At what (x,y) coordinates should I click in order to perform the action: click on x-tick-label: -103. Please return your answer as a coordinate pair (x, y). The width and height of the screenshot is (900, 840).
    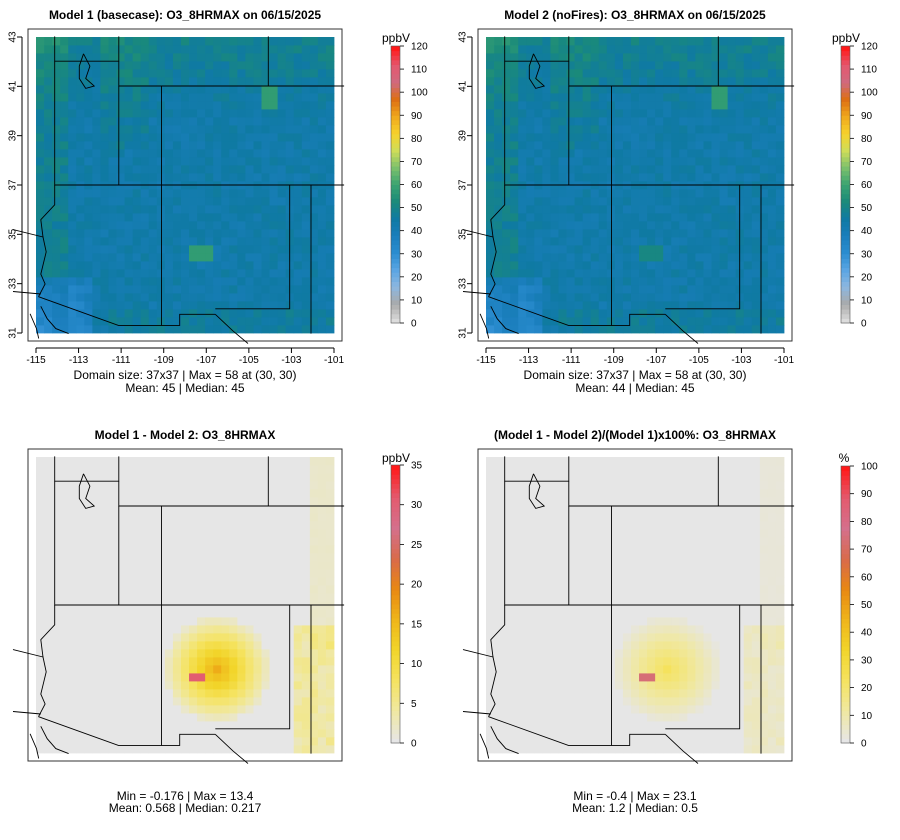
    Looking at the image, I should click on (741, 360).